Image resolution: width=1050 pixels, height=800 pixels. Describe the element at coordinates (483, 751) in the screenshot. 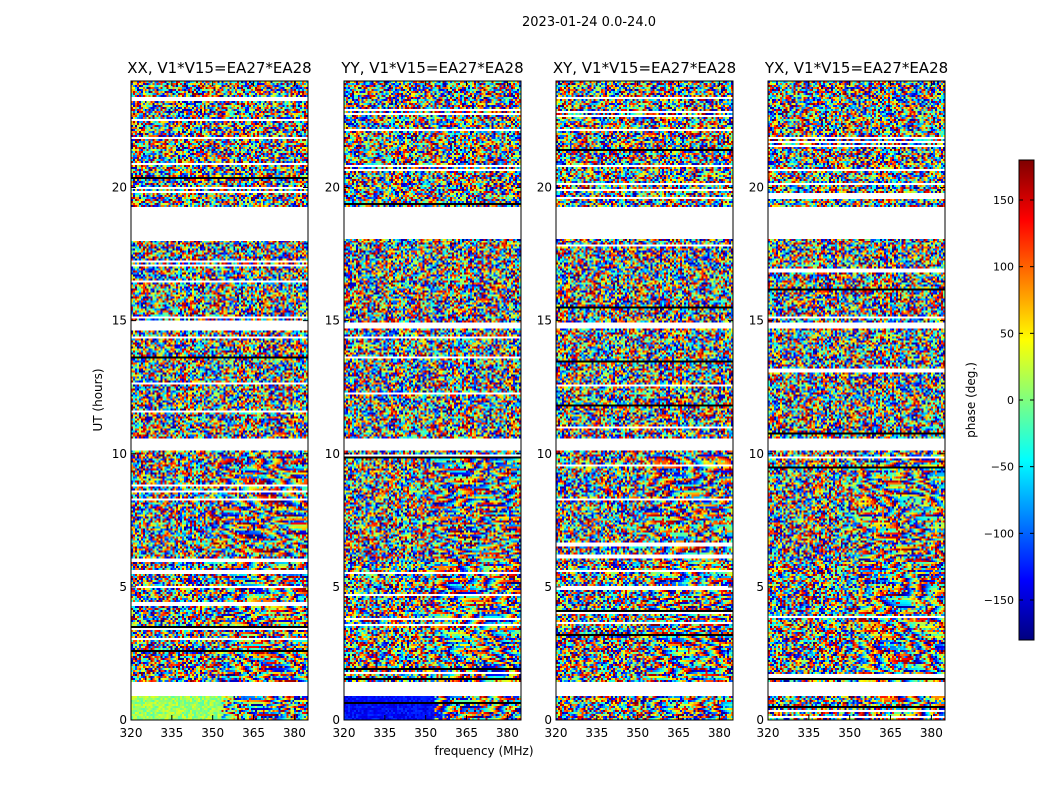

I see `x-axis-label: frequency (MHz)` at that location.